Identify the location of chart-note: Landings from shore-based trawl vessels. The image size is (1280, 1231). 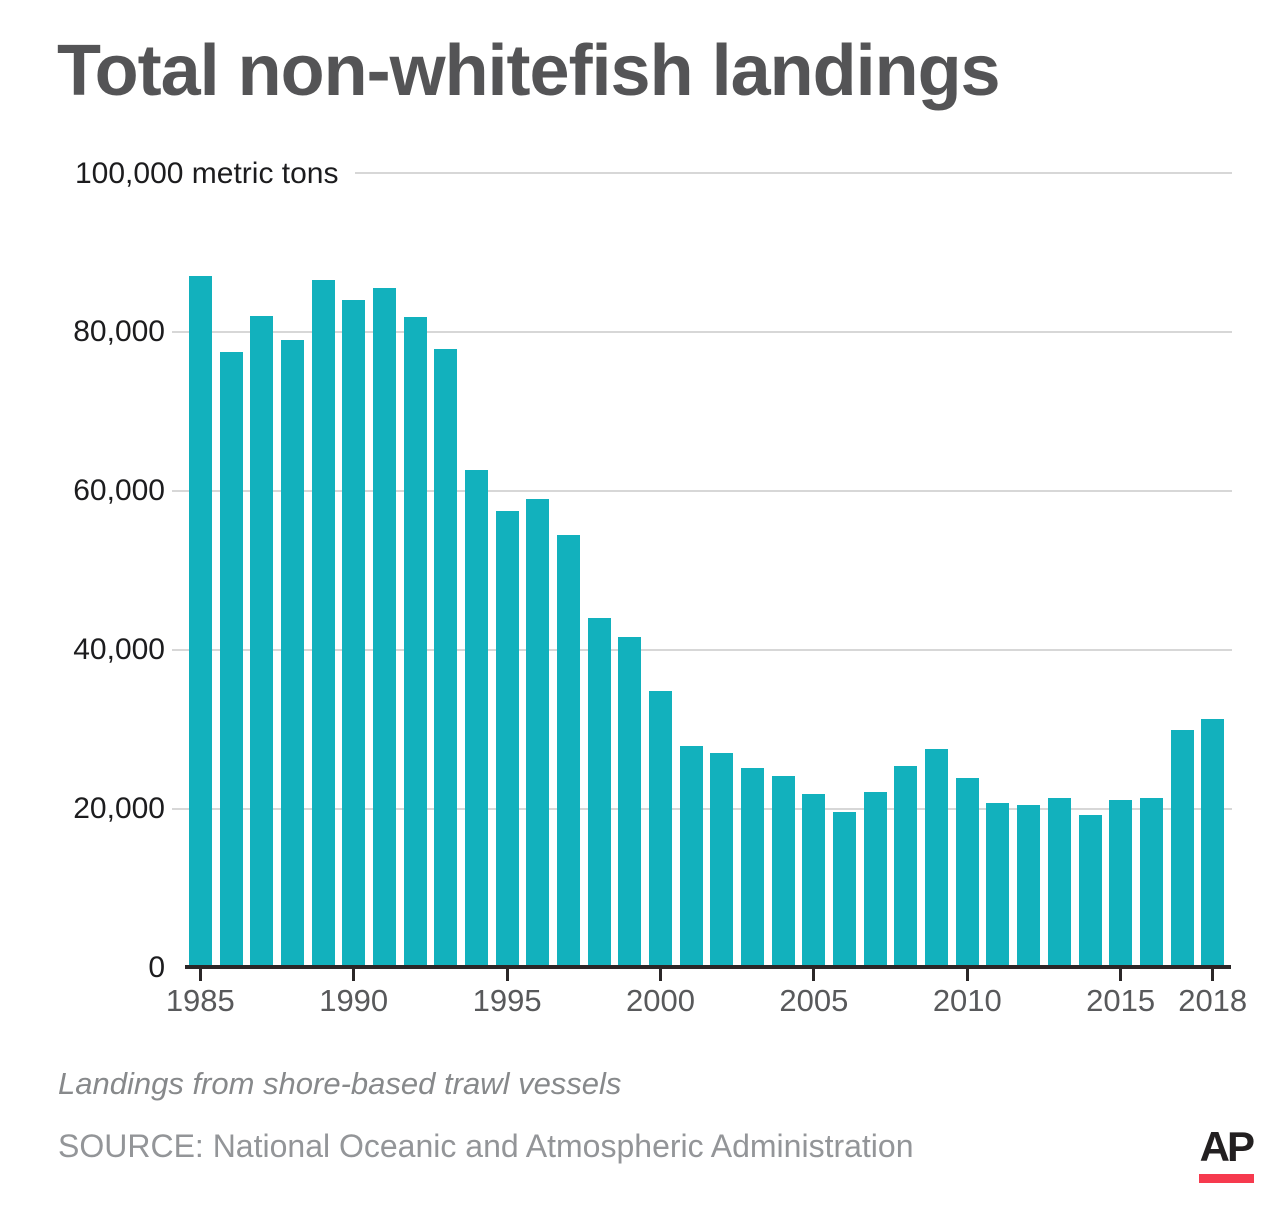
(340, 1083).